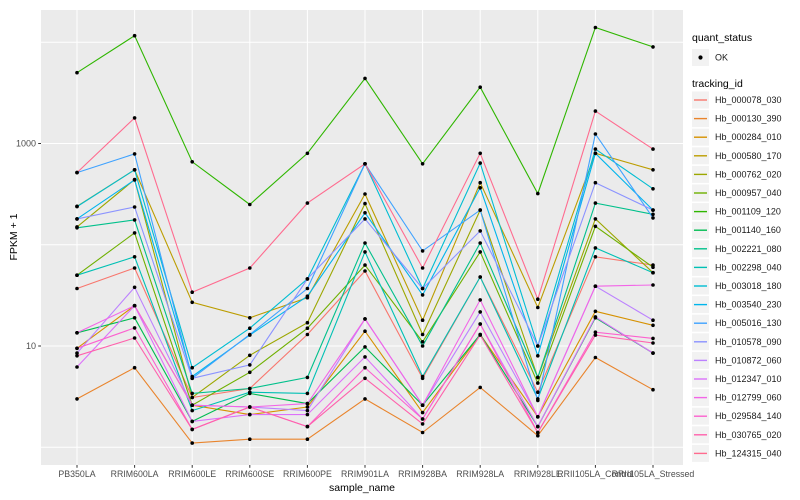  What do you see at coordinates (14, 236) in the screenshot?
I see `y-axis-title: FPKM + 1` at bounding box center [14, 236].